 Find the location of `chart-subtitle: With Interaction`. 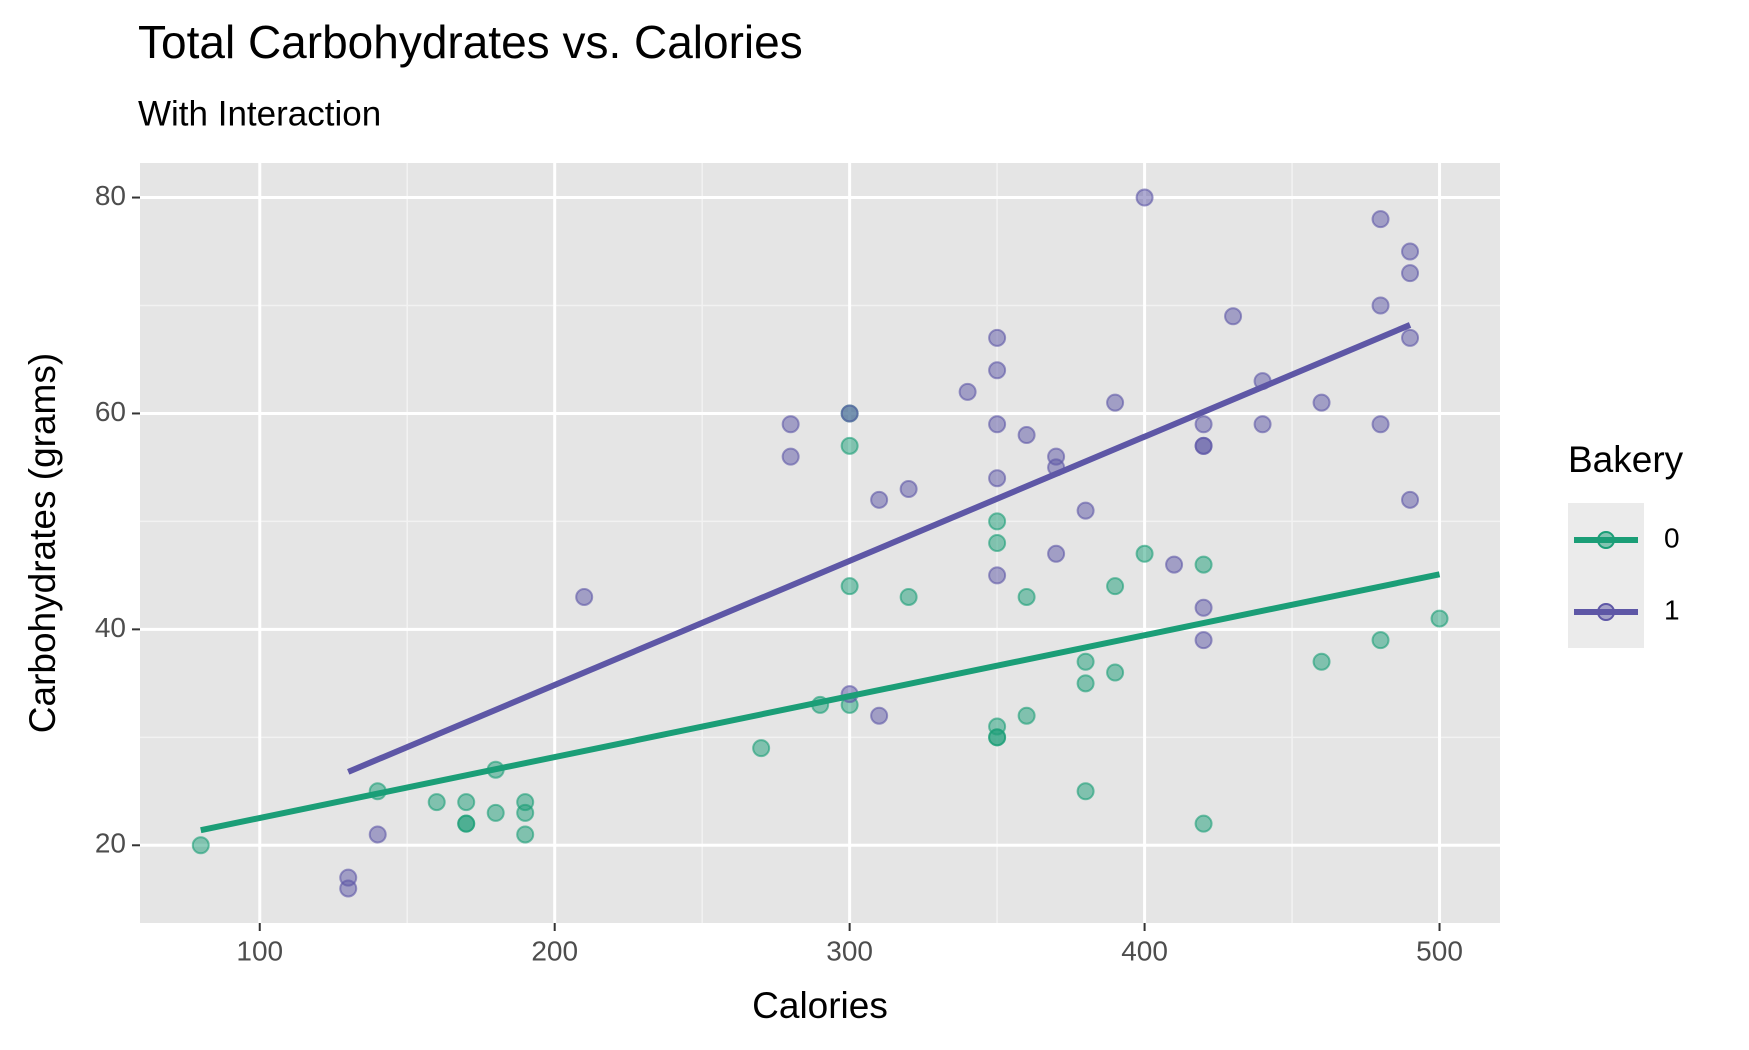

chart-subtitle: With Interaction is located at coordinates (259, 113).